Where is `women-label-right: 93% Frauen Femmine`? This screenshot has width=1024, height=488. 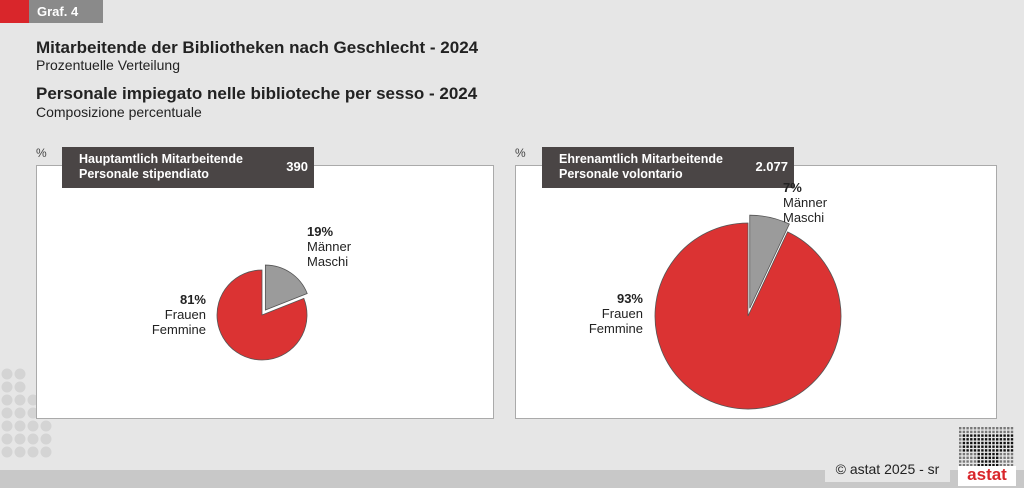 women-label-right: 93% Frauen Femmine is located at coordinates (615, 313).